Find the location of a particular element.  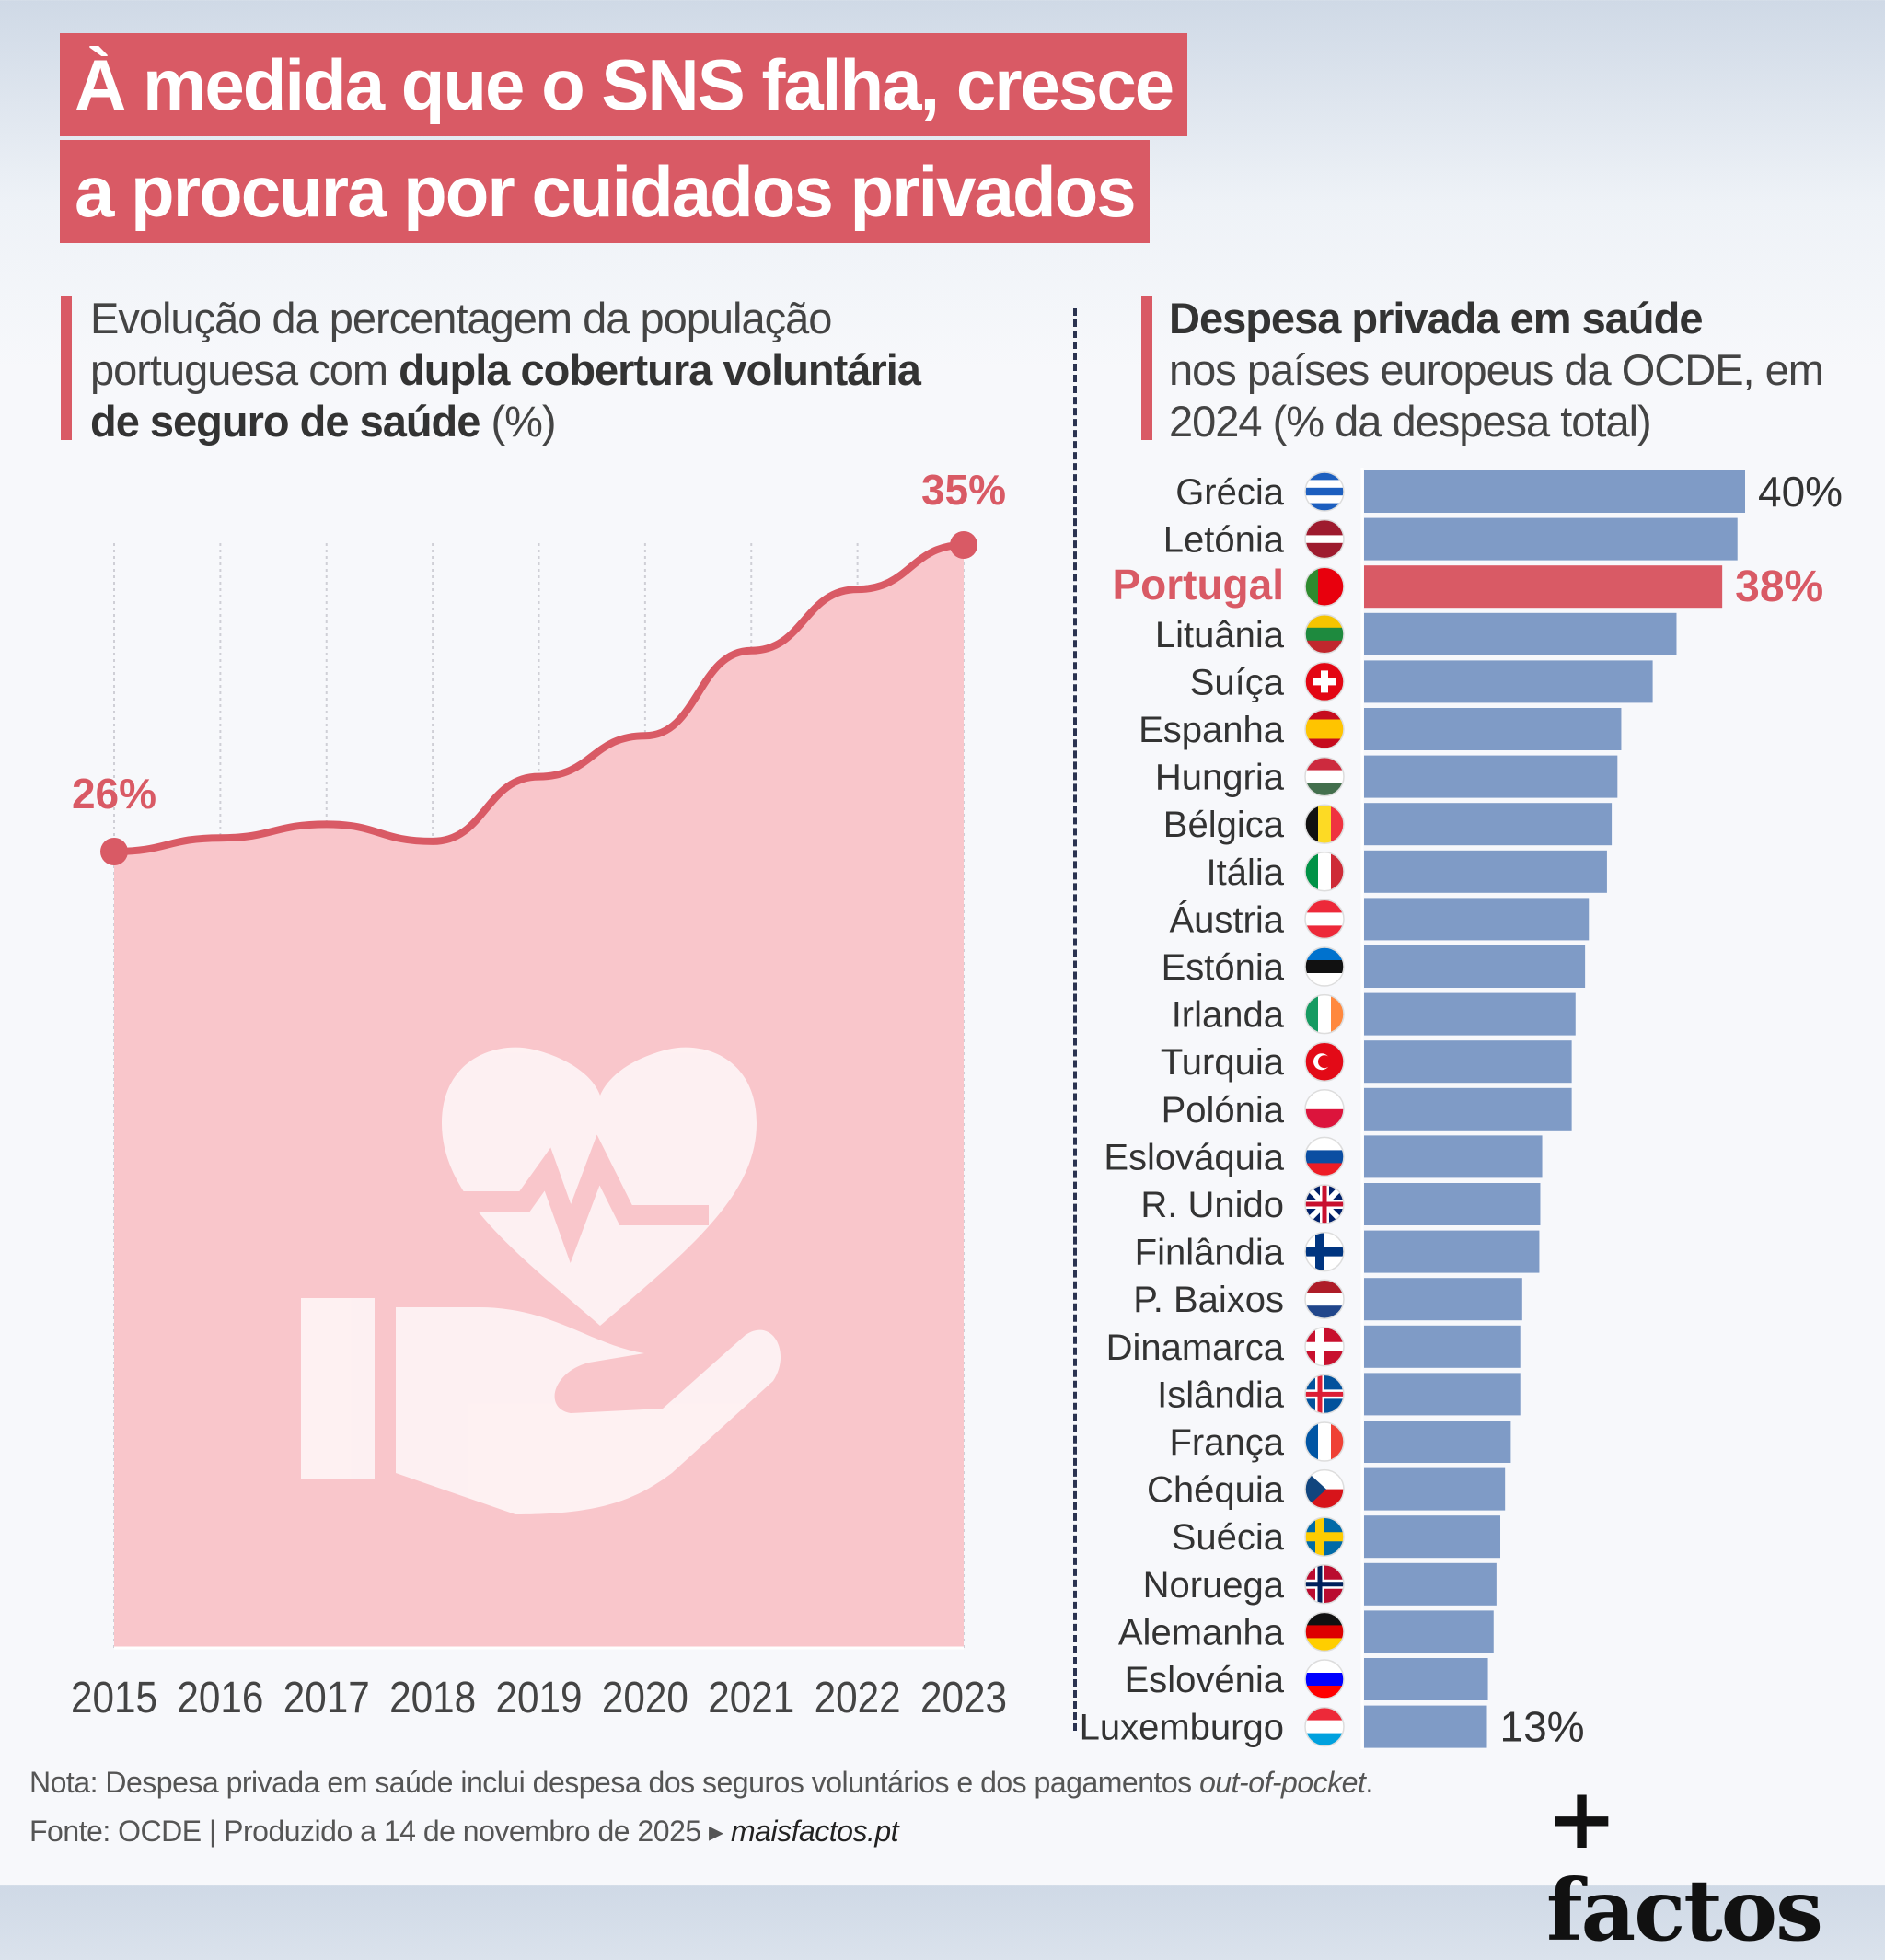

category-label: Portugal is located at coordinates (1198, 585).